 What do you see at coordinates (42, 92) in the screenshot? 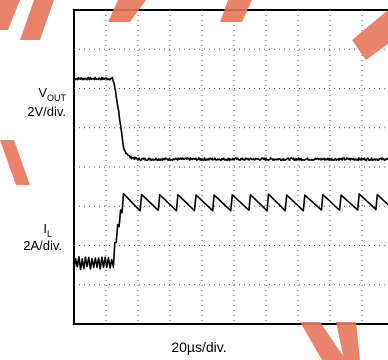
I see `vout-label-main: V` at bounding box center [42, 92].